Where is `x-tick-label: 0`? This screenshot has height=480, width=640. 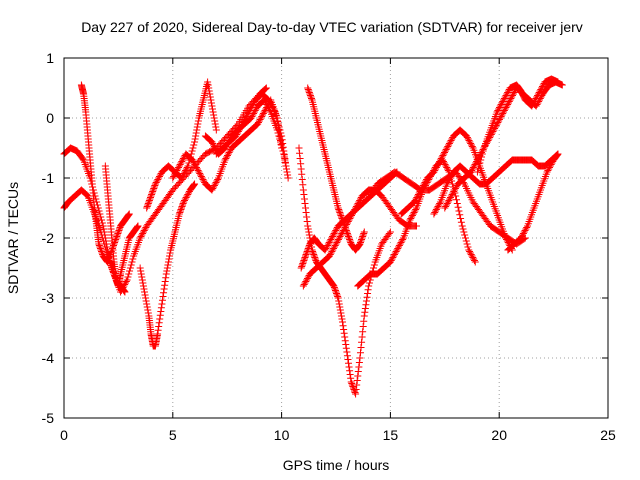 x-tick-label: 0 is located at coordinates (64, 435).